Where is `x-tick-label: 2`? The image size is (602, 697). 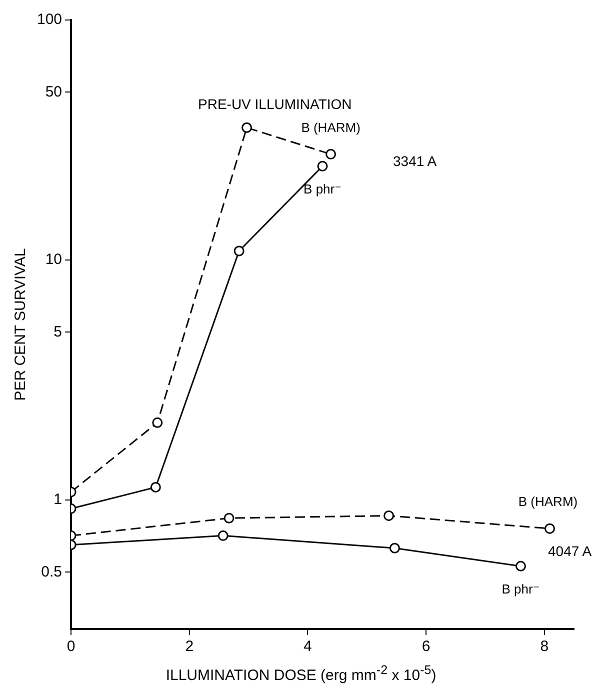 x-tick-label: 2 is located at coordinates (189, 647).